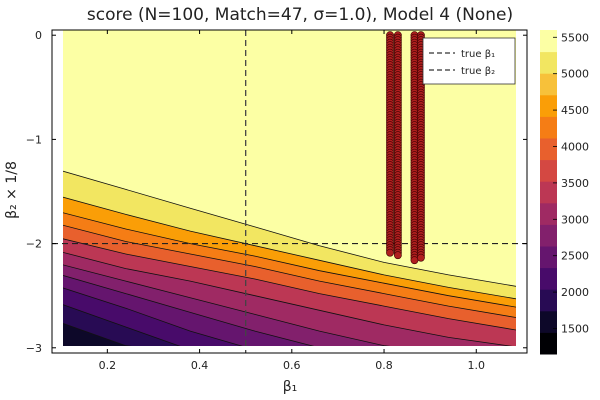  I want to click on colorbar-tick-label: 4000, so click(575, 146).